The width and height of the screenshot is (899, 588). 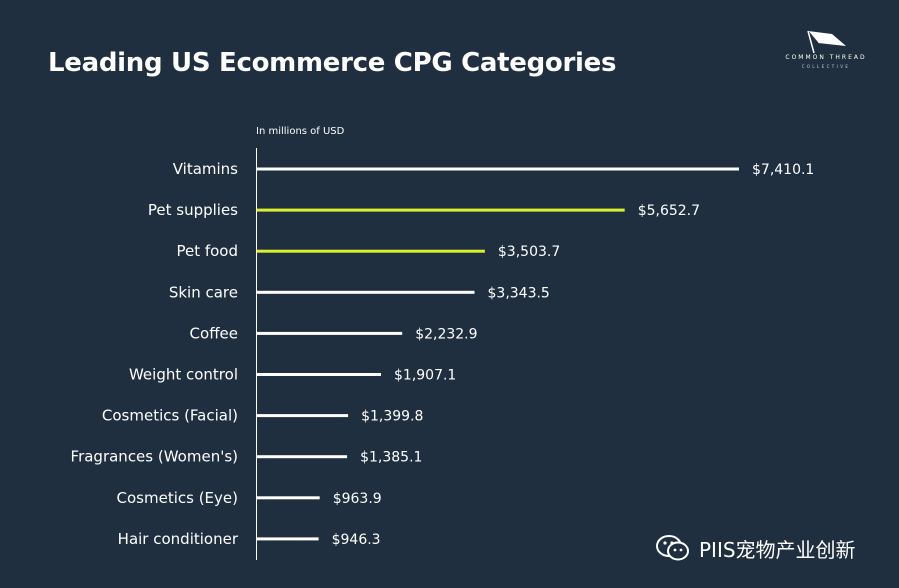 I want to click on watermark: PIIS宠物产业创新, so click(x=755, y=548).